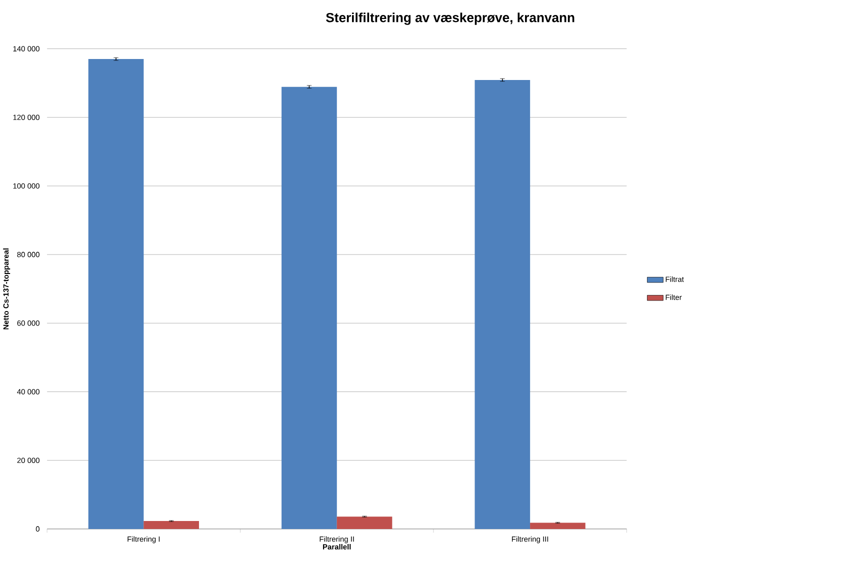 This screenshot has width=848, height=571. Describe the element at coordinates (450, 18) in the screenshot. I see `chart-title: Sterilfiltrering av væskeprøve, kranvann` at that location.